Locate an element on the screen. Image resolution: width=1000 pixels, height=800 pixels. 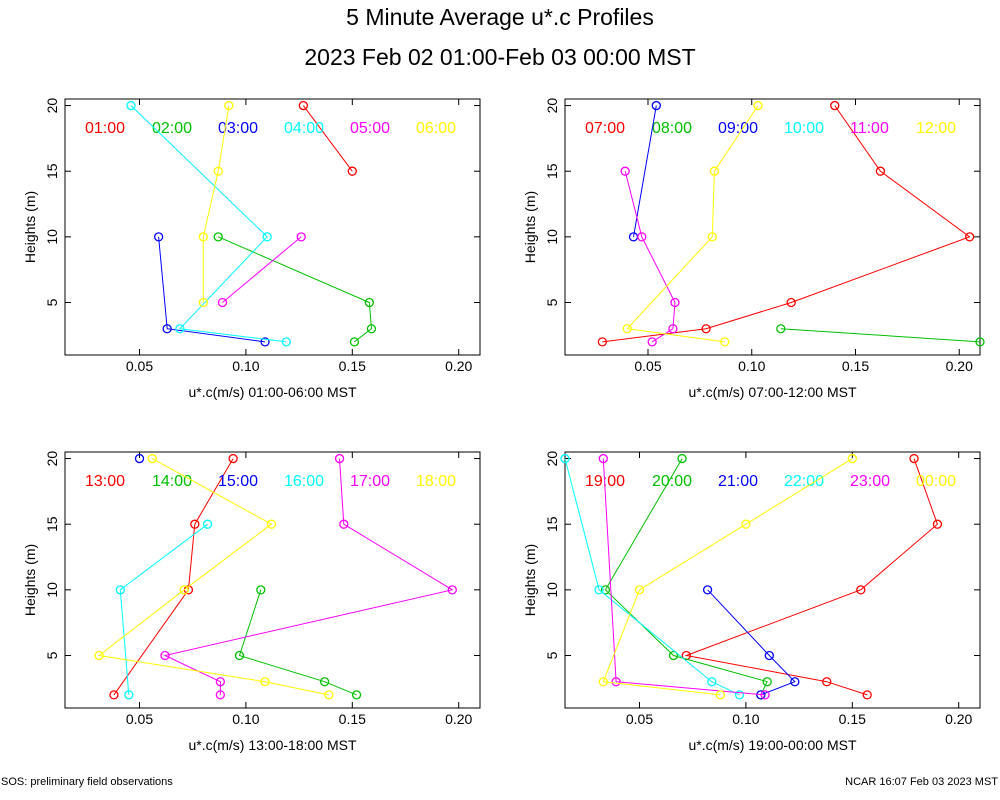
legend-entry: 22:00 is located at coordinates (804, 481).